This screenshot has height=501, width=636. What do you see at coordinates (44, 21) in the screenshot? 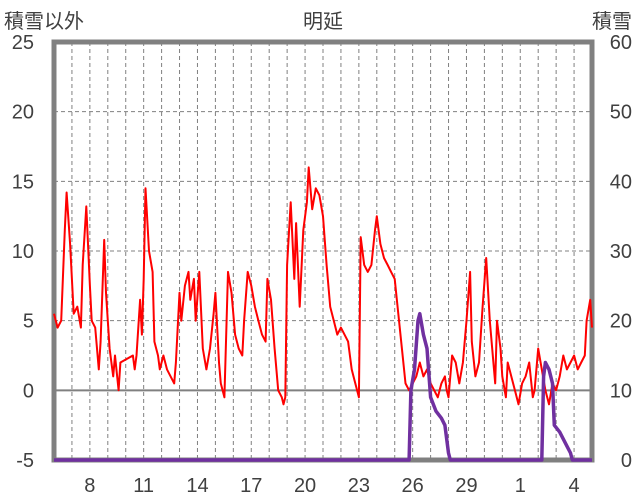
I see `left-axis-label: 積雪以外` at bounding box center [44, 21].